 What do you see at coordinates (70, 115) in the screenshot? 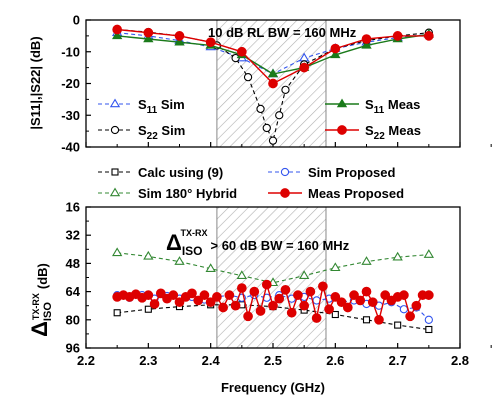
I see `top-ytick-label: -30` at bounding box center [70, 115].